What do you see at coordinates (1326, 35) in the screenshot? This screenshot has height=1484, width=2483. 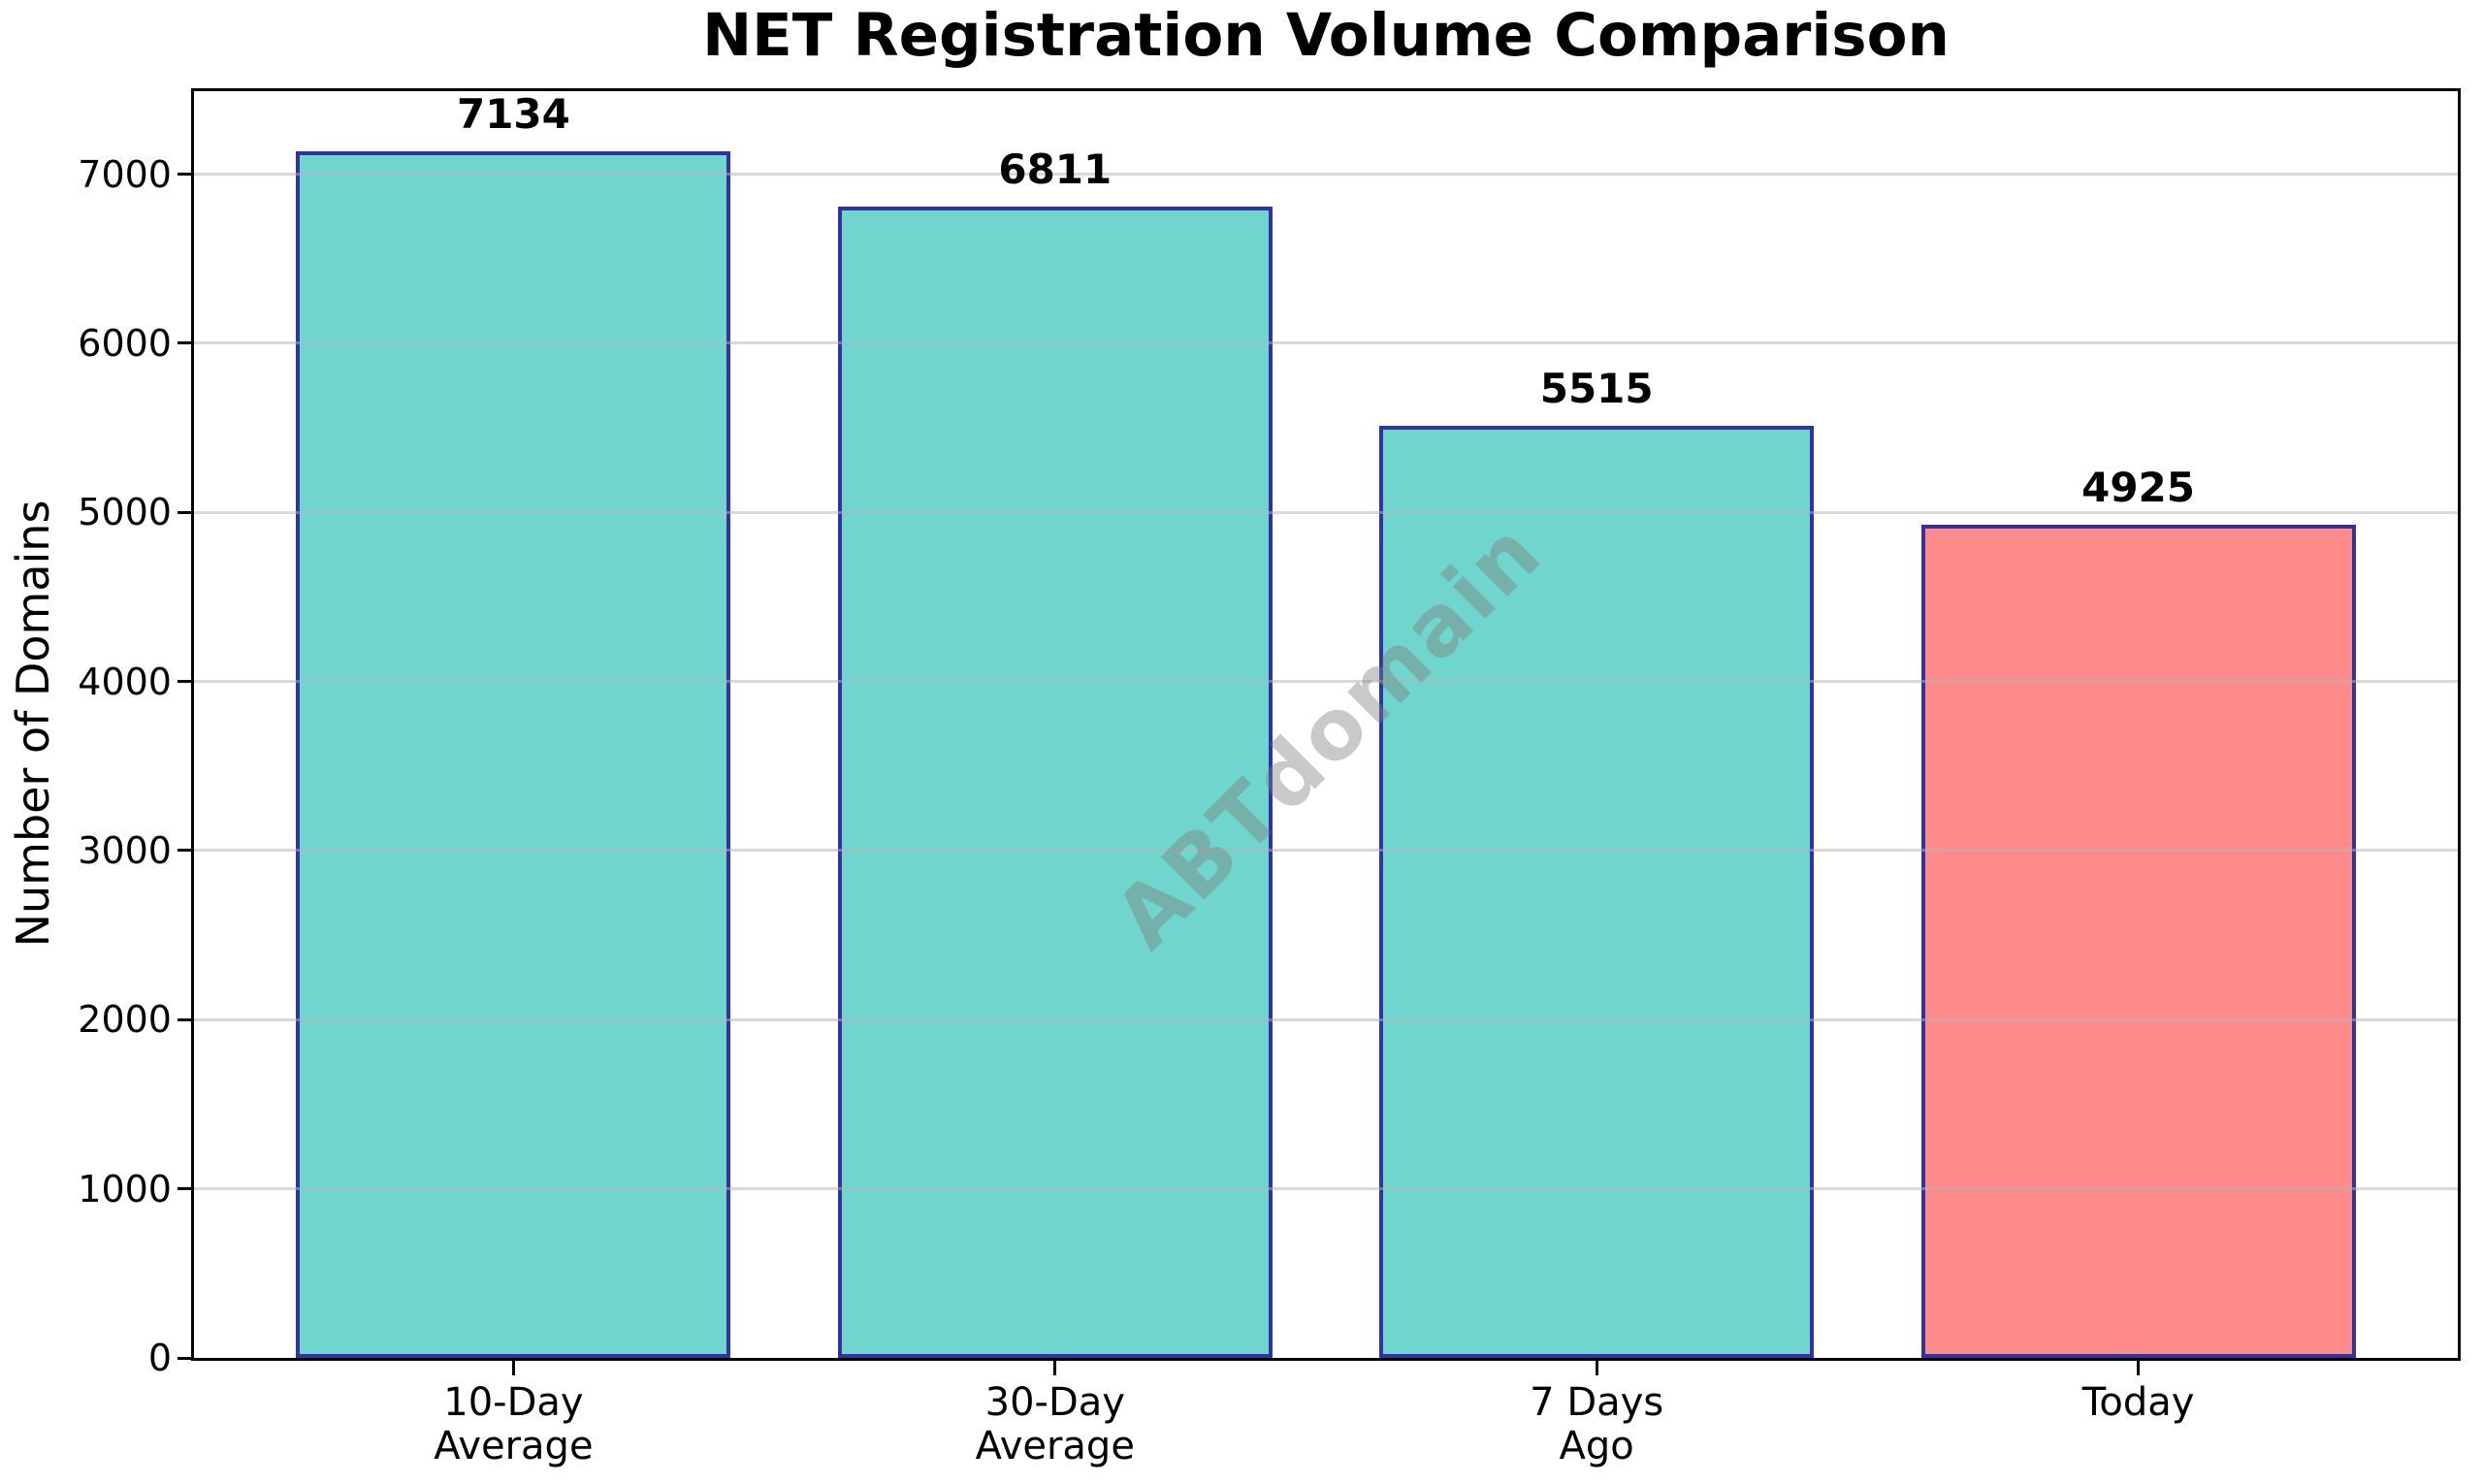 I see `chart-title: NET Registration Volume Comparison` at bounding box center [1326, 35].